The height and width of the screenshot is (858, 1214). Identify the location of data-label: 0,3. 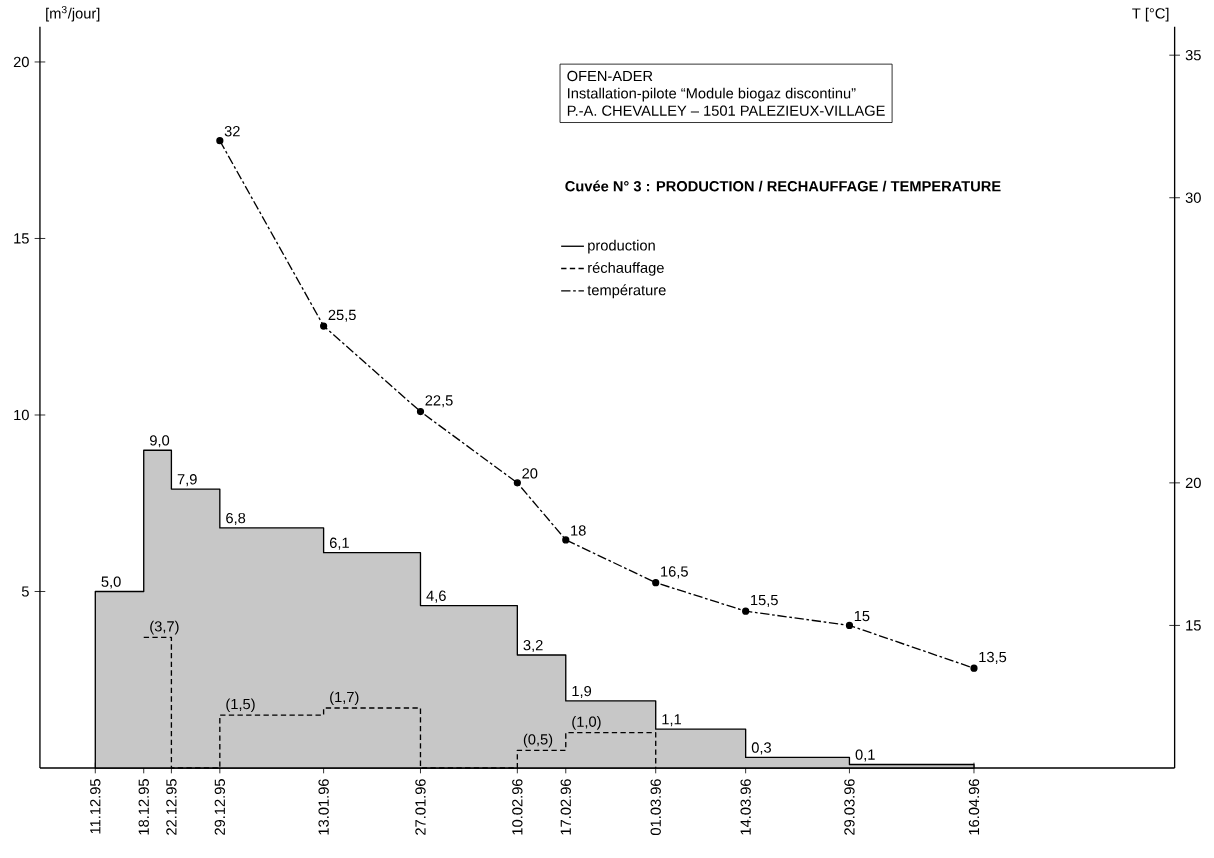
(761, 748).